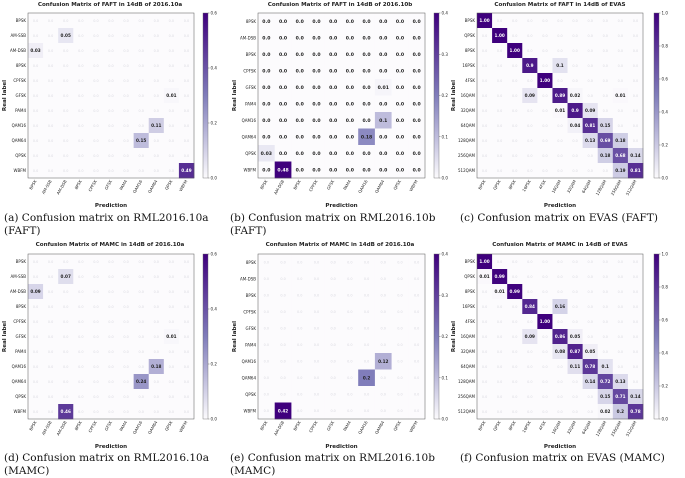 This screenshot has height=478, width=685. Describe the element at coordinates (313, 186) in the screenshot. I see `x-tick-label: CPFSK` at that location.